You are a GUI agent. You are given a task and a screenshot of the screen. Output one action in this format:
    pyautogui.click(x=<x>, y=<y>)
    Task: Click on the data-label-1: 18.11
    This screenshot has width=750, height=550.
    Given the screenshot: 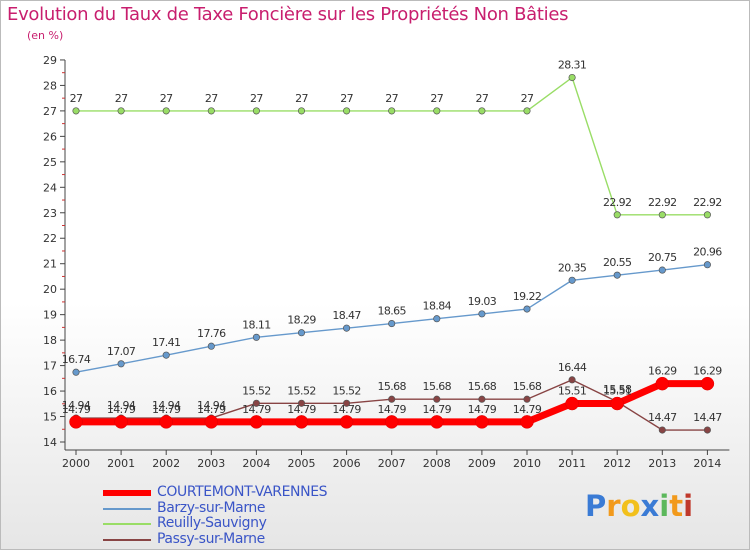 What is the action you would take?
    pyautogui.click(x=256, y=324)
    